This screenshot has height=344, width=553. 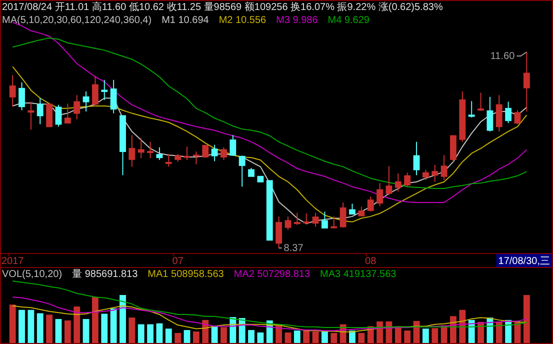 I want to click on text: M2 10.556, so click(x=242, y=20).